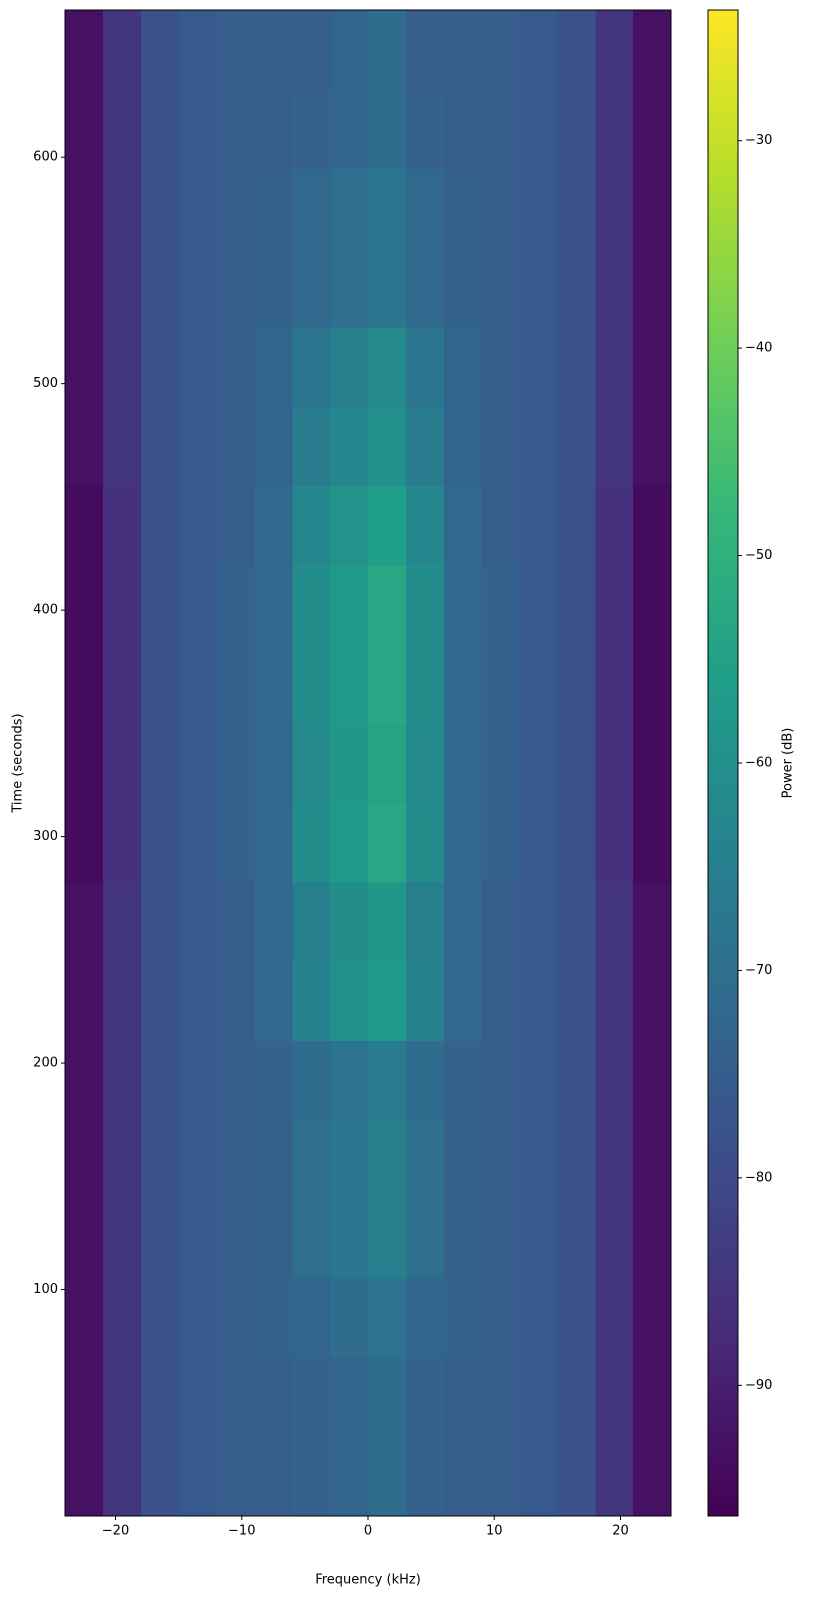 The image size is (823, 1603). What do you see at coordinates (368, 1531) in the screenshot?
I see `x-tick-label: 0` at bounding box center [368, 1531].